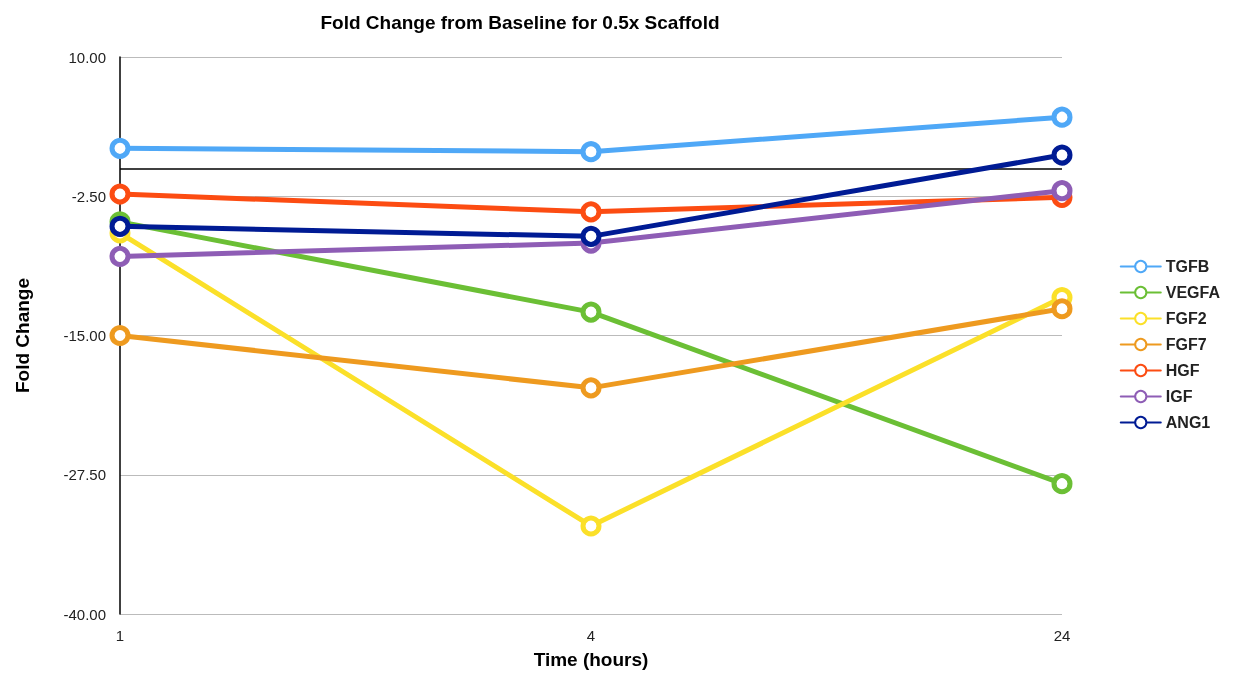  Describe the element at coordinates (84, 335) in the screenshot. I see `y-tick-label: -15.00` at that location.